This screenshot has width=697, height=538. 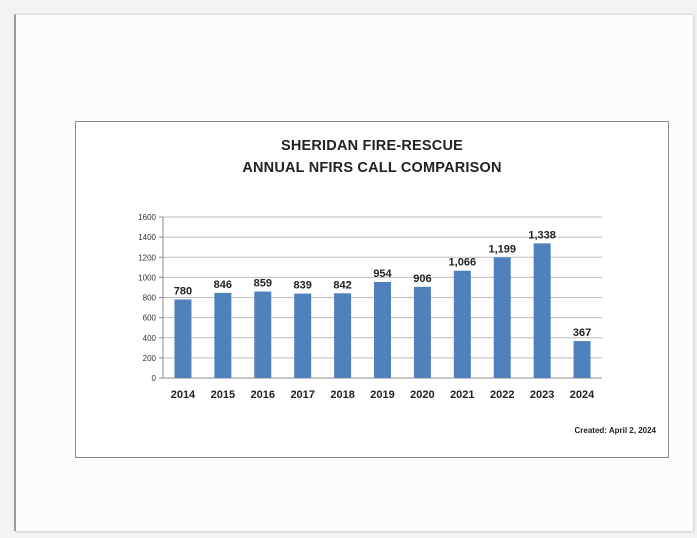 What do you see at coordinates (372, 146) in the screenshot?
I see `chart-title-line-1: SHERIDAN FIRE-RESCUE` at bounding box center [372, 146].